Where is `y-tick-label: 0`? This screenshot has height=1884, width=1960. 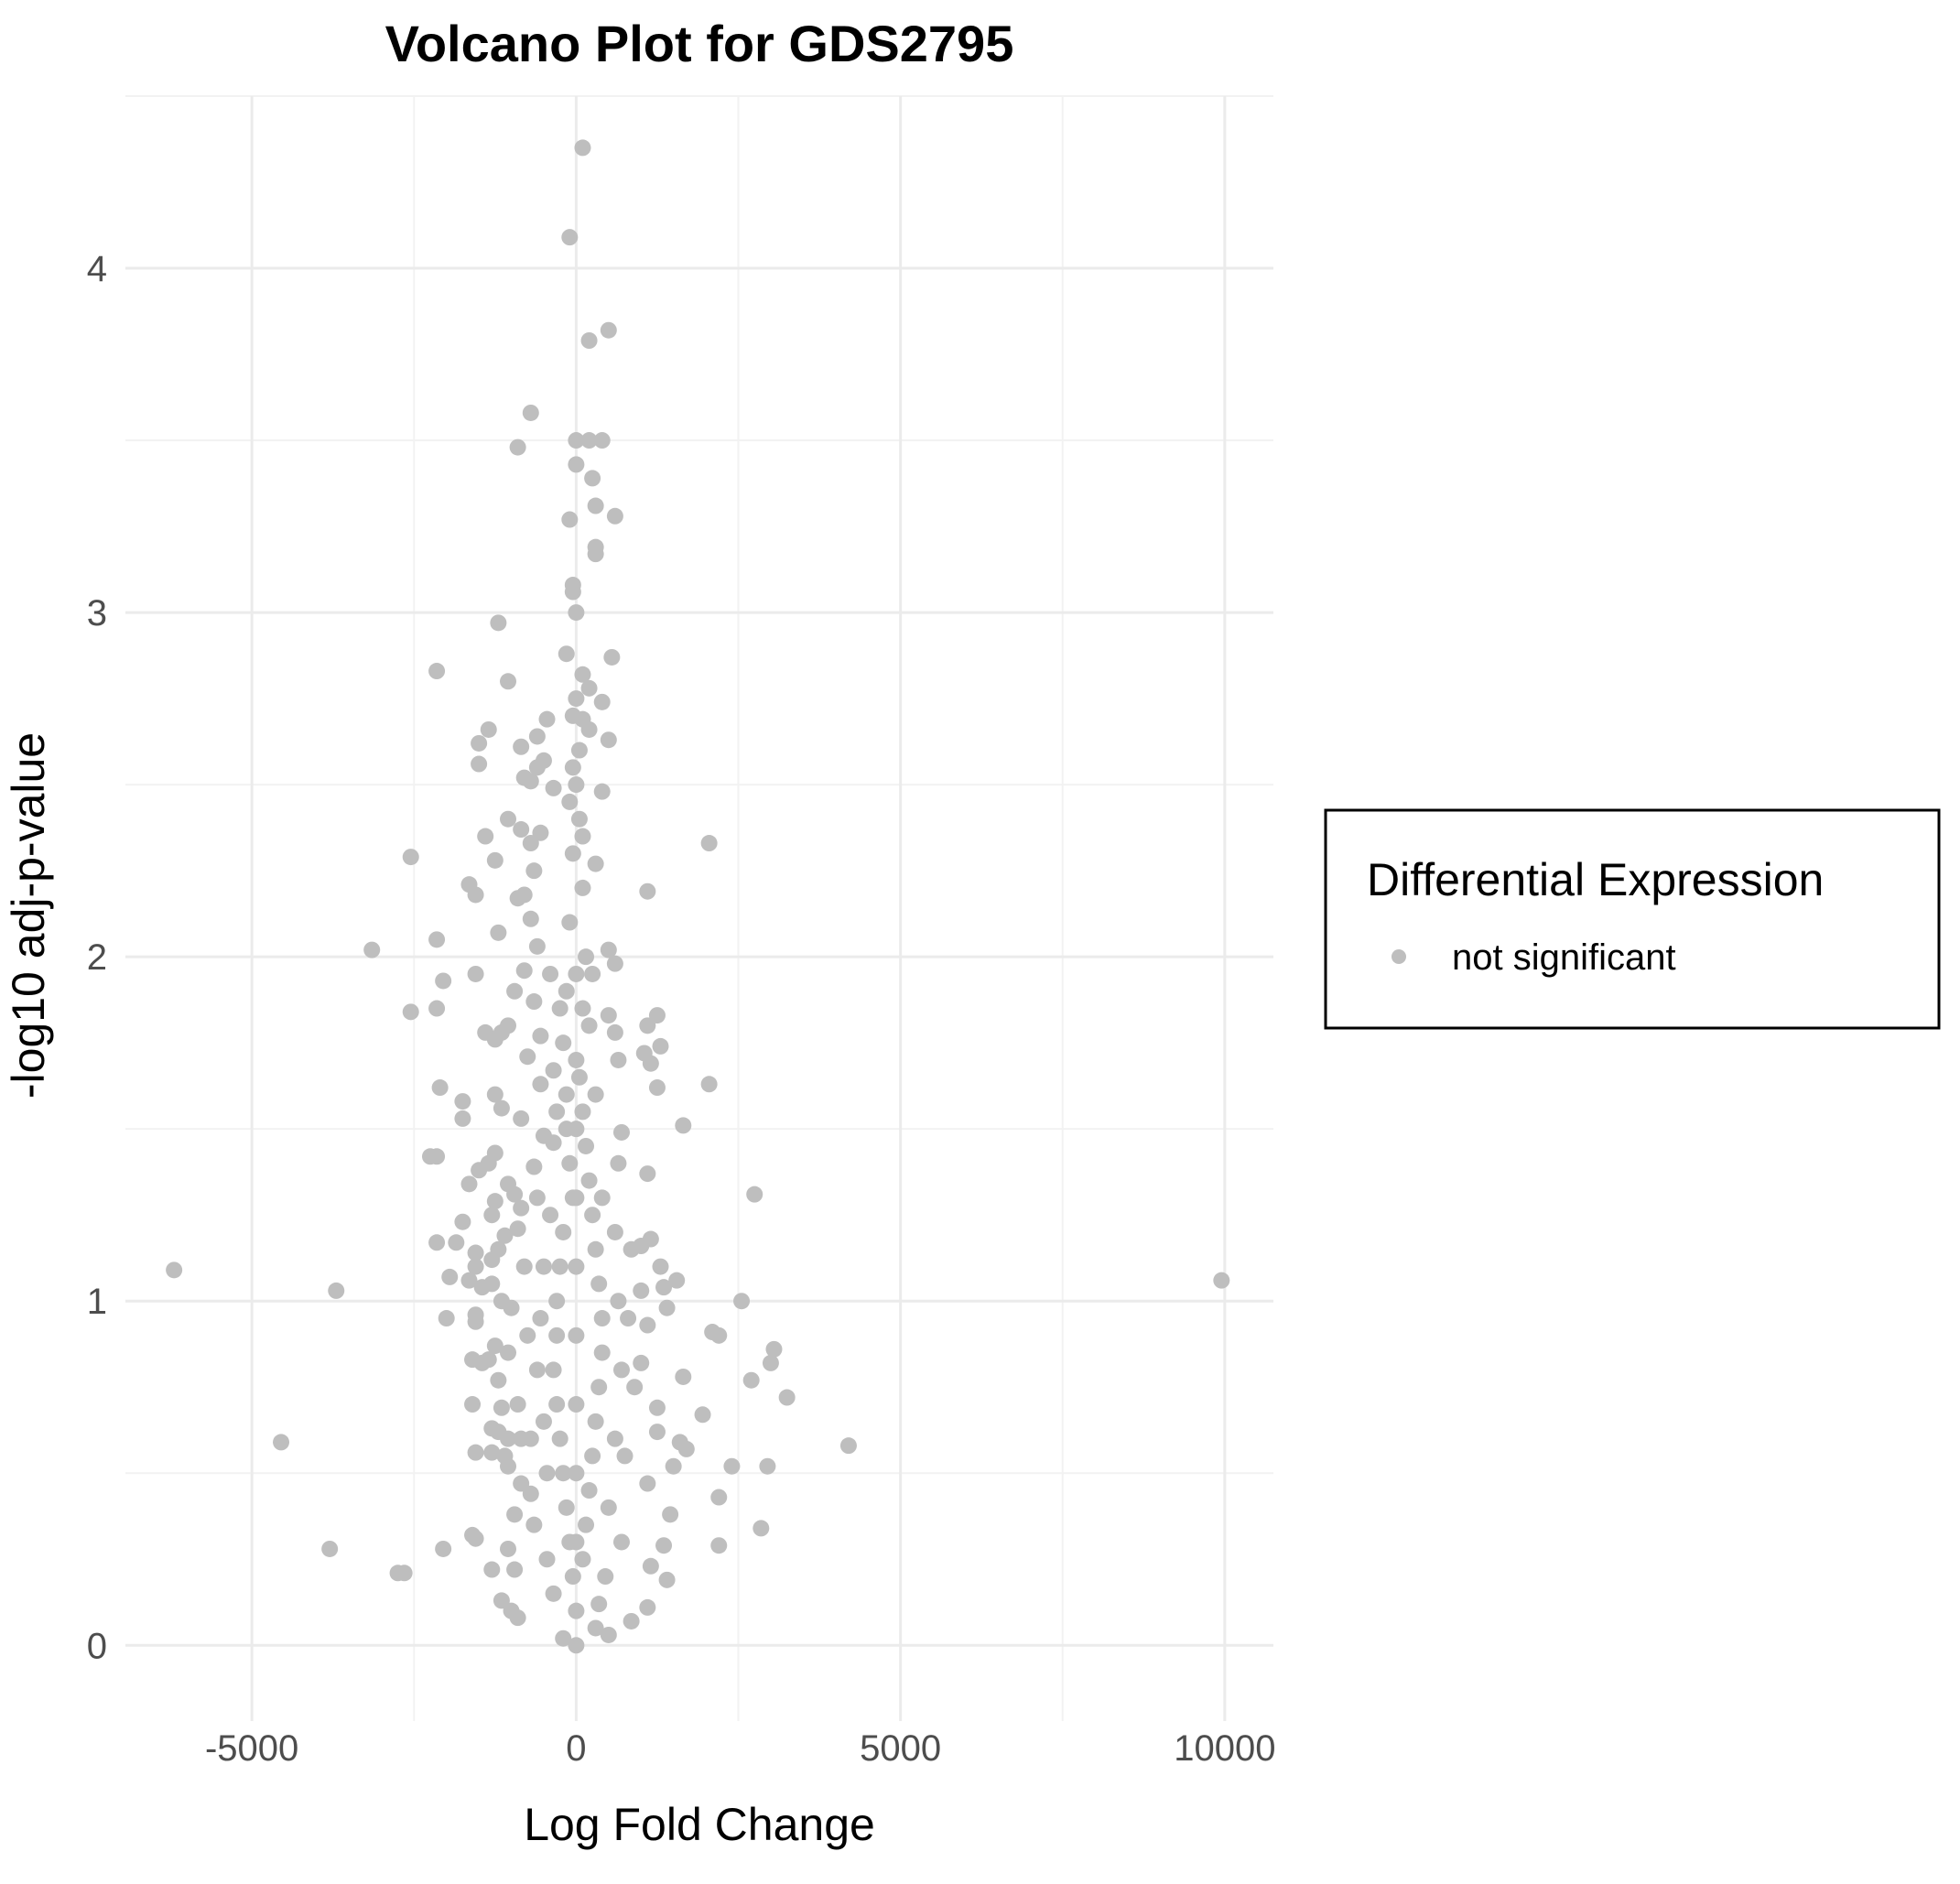 y-tick-label: 0 is located at coordinates (97, 1646).